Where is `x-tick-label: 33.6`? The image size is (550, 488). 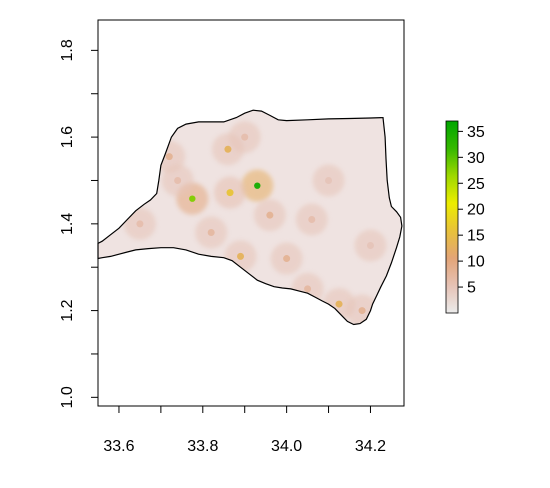 x-tick-label: 33.6 is located at coordinates (118, 446).